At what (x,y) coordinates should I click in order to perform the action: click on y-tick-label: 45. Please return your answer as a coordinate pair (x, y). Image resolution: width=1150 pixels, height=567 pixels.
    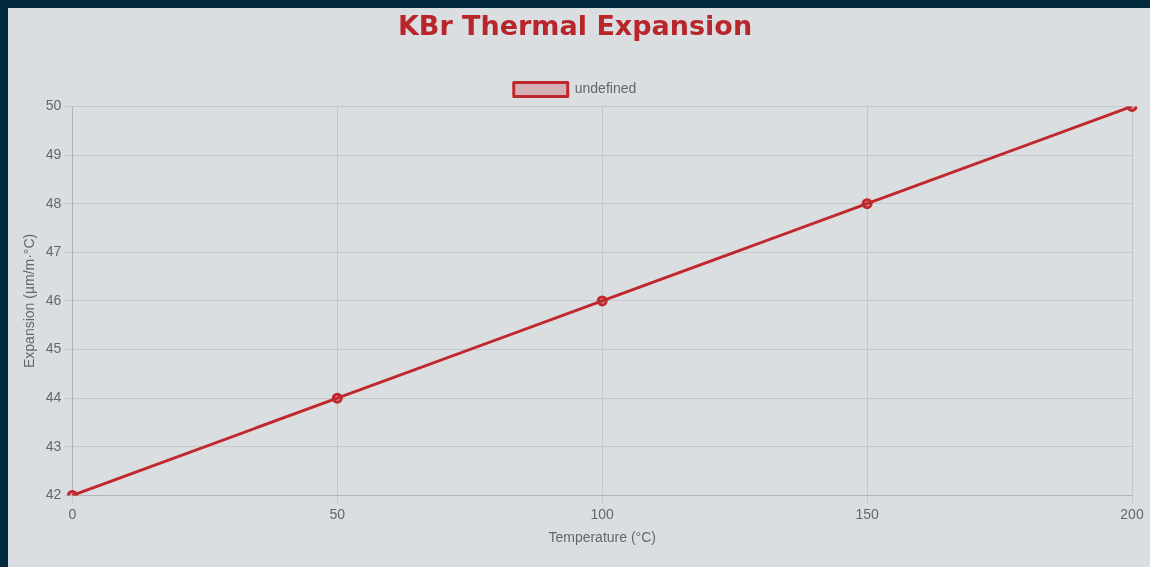
    Looking at the image, I should click on (53, 348).